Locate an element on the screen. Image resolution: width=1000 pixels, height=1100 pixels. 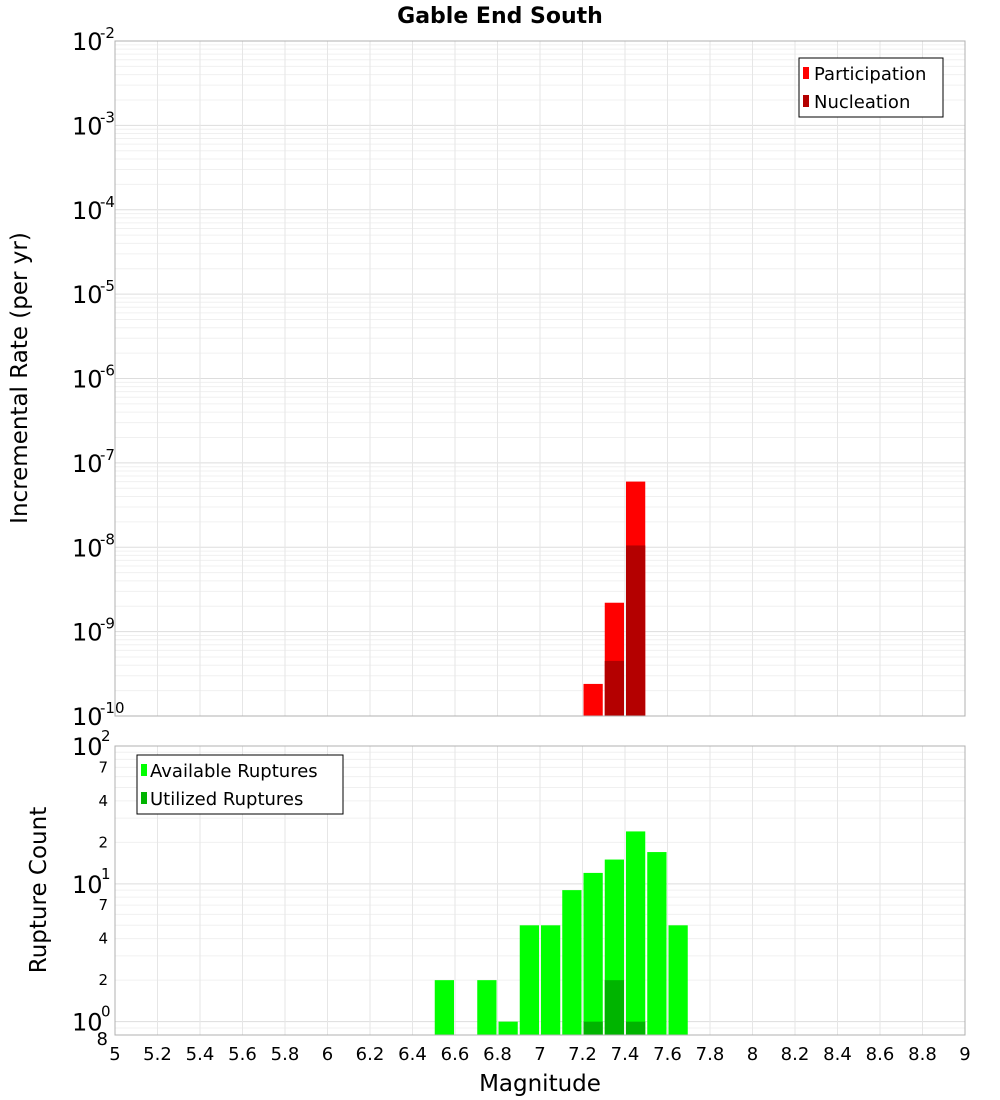
nucleation-legend-swatch is located at coordinates (806, 101).